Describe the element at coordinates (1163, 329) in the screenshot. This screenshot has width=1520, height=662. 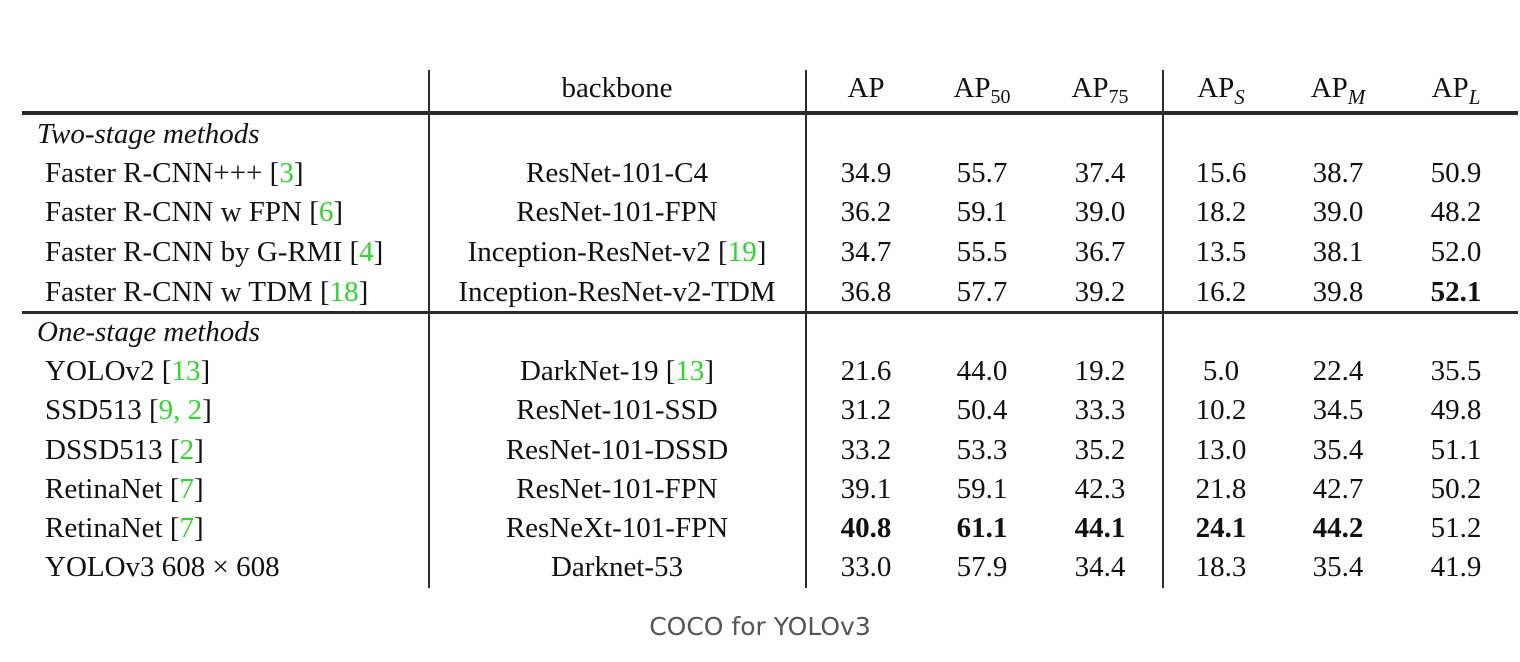
I see `column-divider-ap75` at that location.